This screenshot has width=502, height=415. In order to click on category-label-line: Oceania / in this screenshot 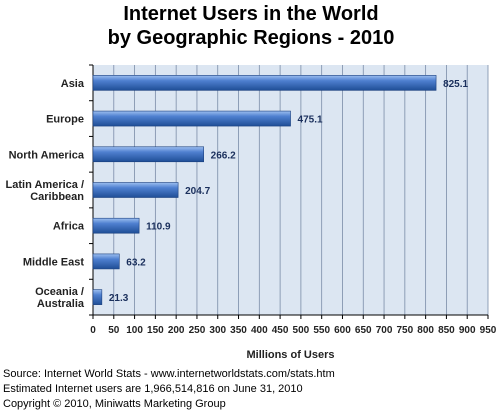, I will do `click(59, 292)`.